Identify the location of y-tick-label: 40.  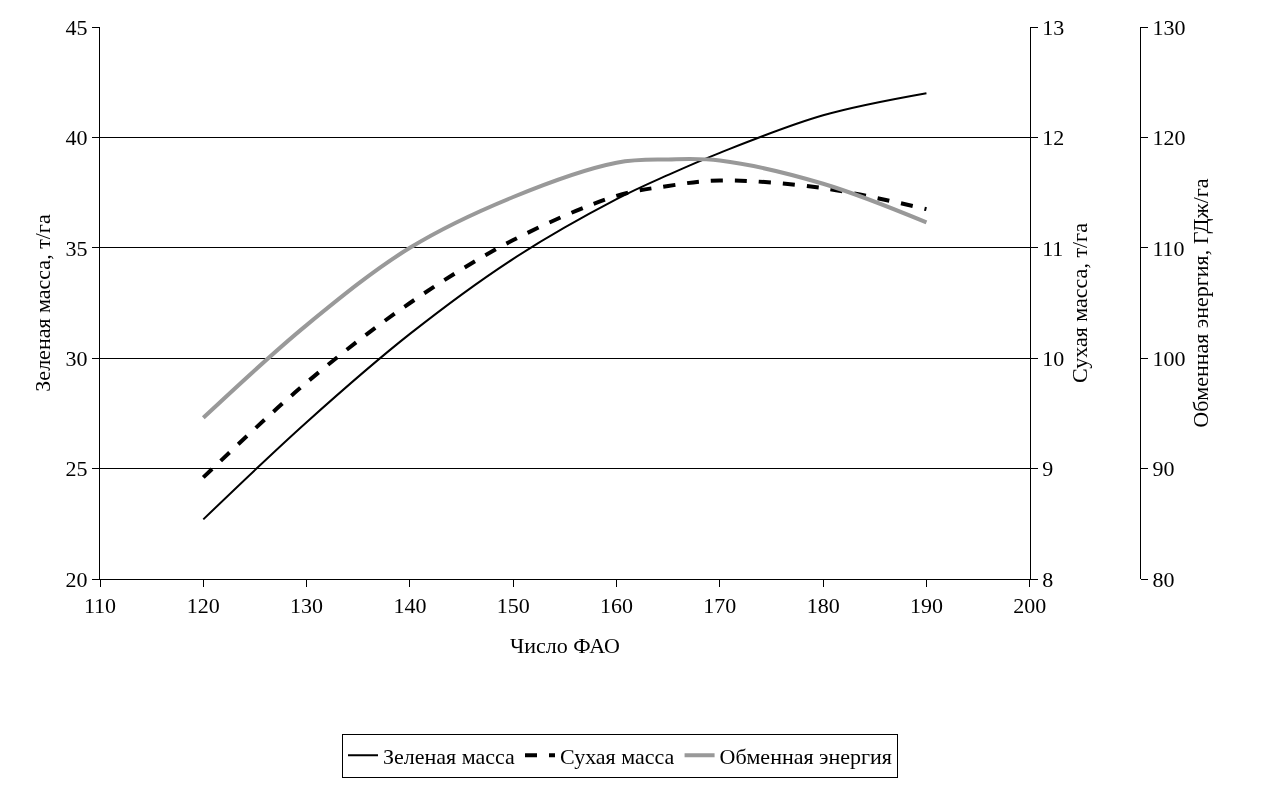
(76, 138).